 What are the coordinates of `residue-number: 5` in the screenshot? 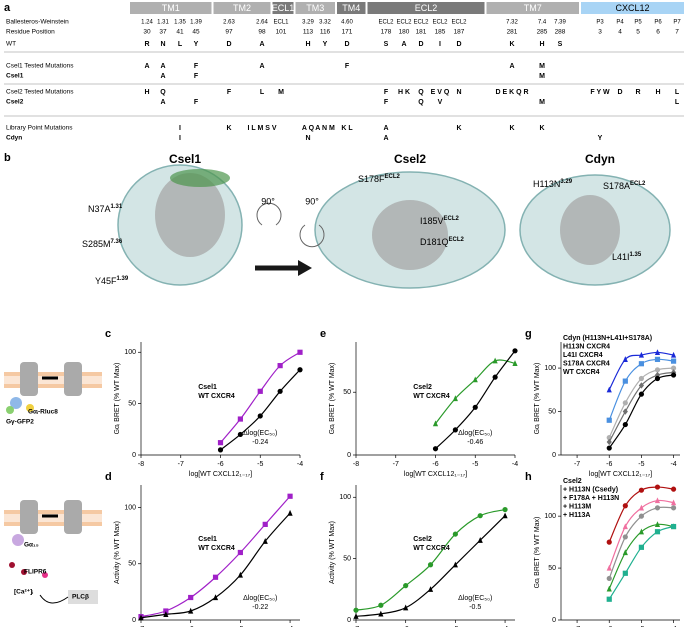 It's located at (638, 32).